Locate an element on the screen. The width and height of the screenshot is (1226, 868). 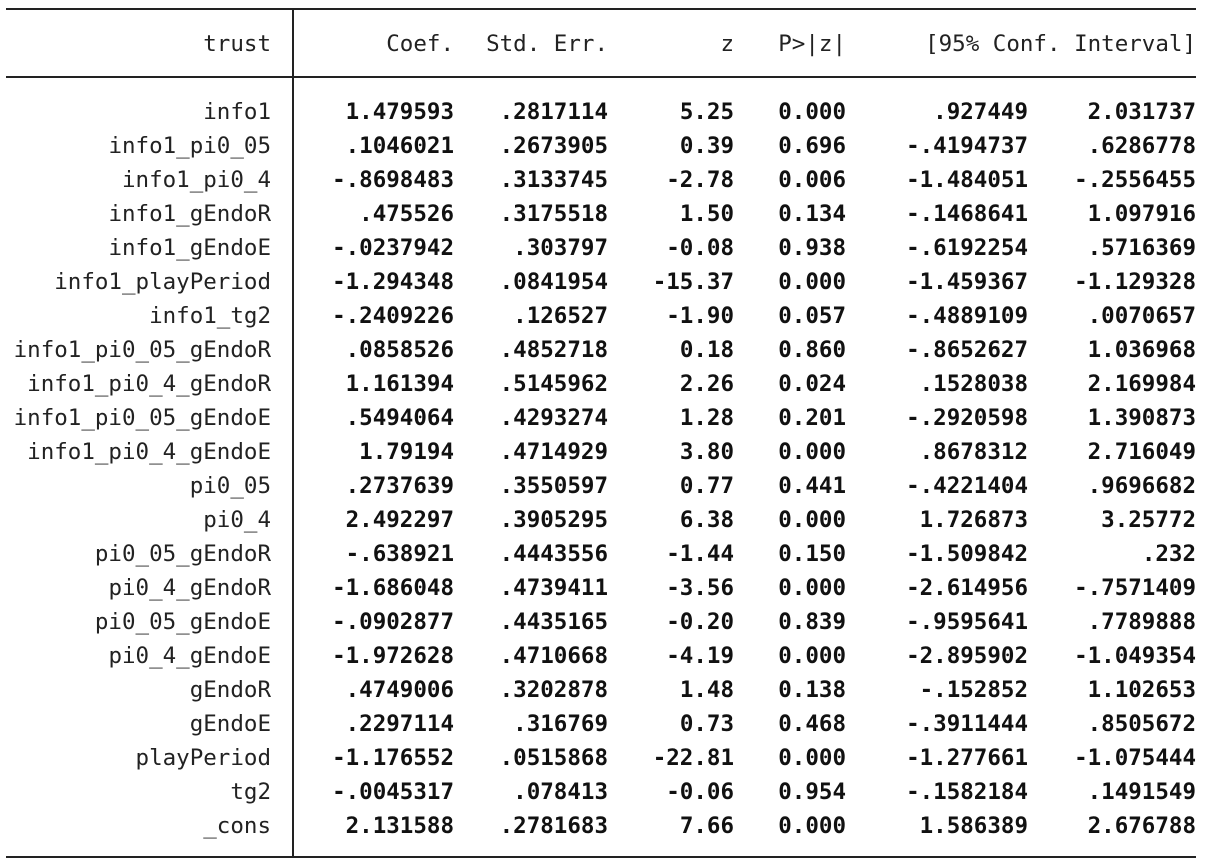
ci-lower-cell: -.6192254 is located at coordinates (967, 248).